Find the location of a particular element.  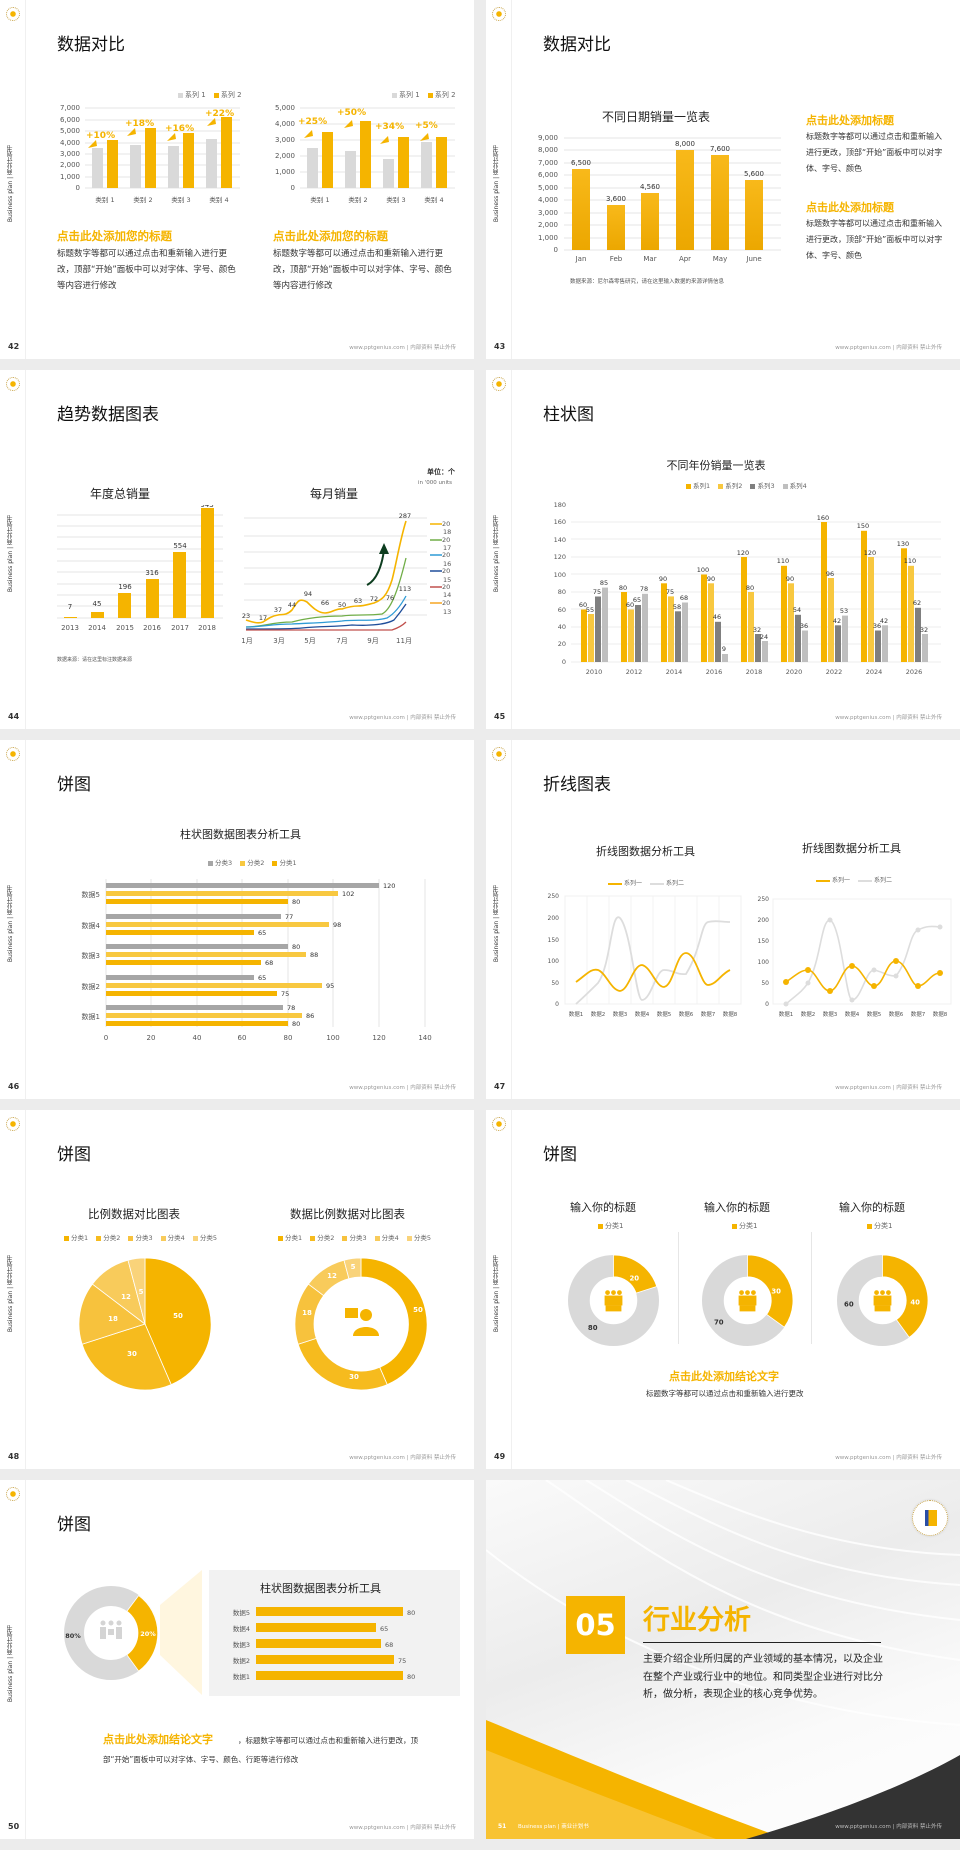

svg-text: 0 is located at coordinates (293, 188).